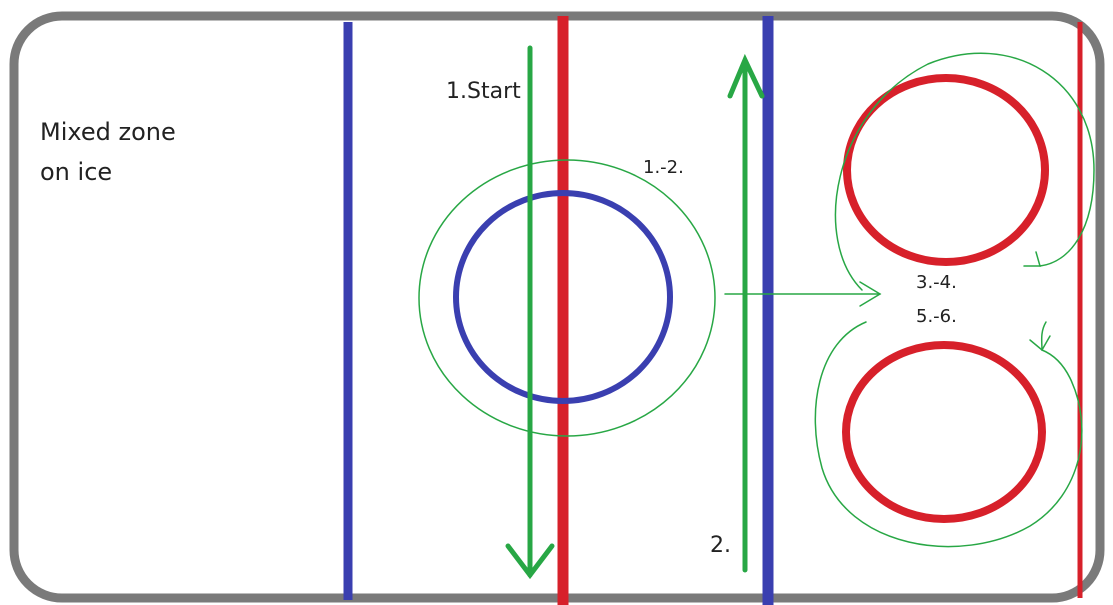 The image size is (1113, 605). What do you see at coordinates (870, 294) in the screenshot?
I see `path-arrow-to-zone` at bounding box center [870, 294].